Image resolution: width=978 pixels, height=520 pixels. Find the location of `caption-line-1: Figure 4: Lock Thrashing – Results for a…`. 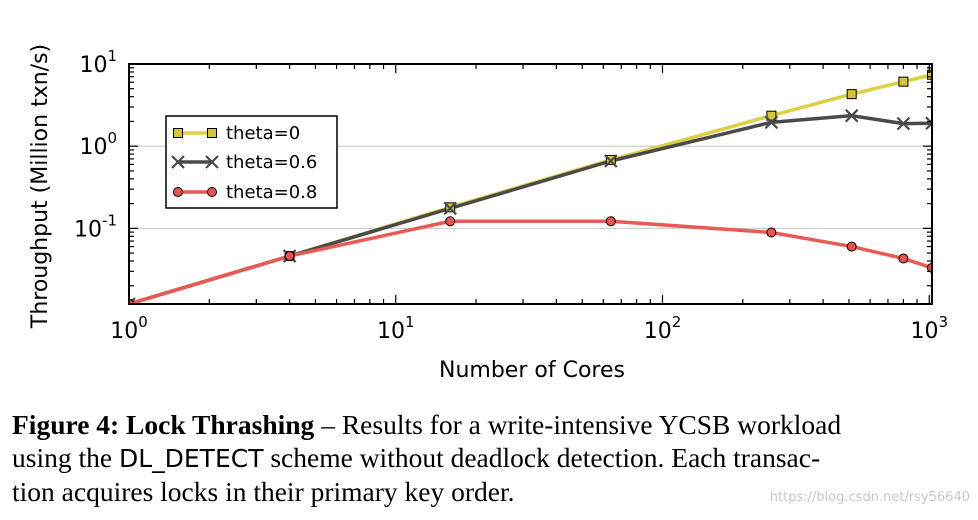

caption-line-1: Figure 4: Lock Thrashing – Results for a… is located at coordinates (492, 424).